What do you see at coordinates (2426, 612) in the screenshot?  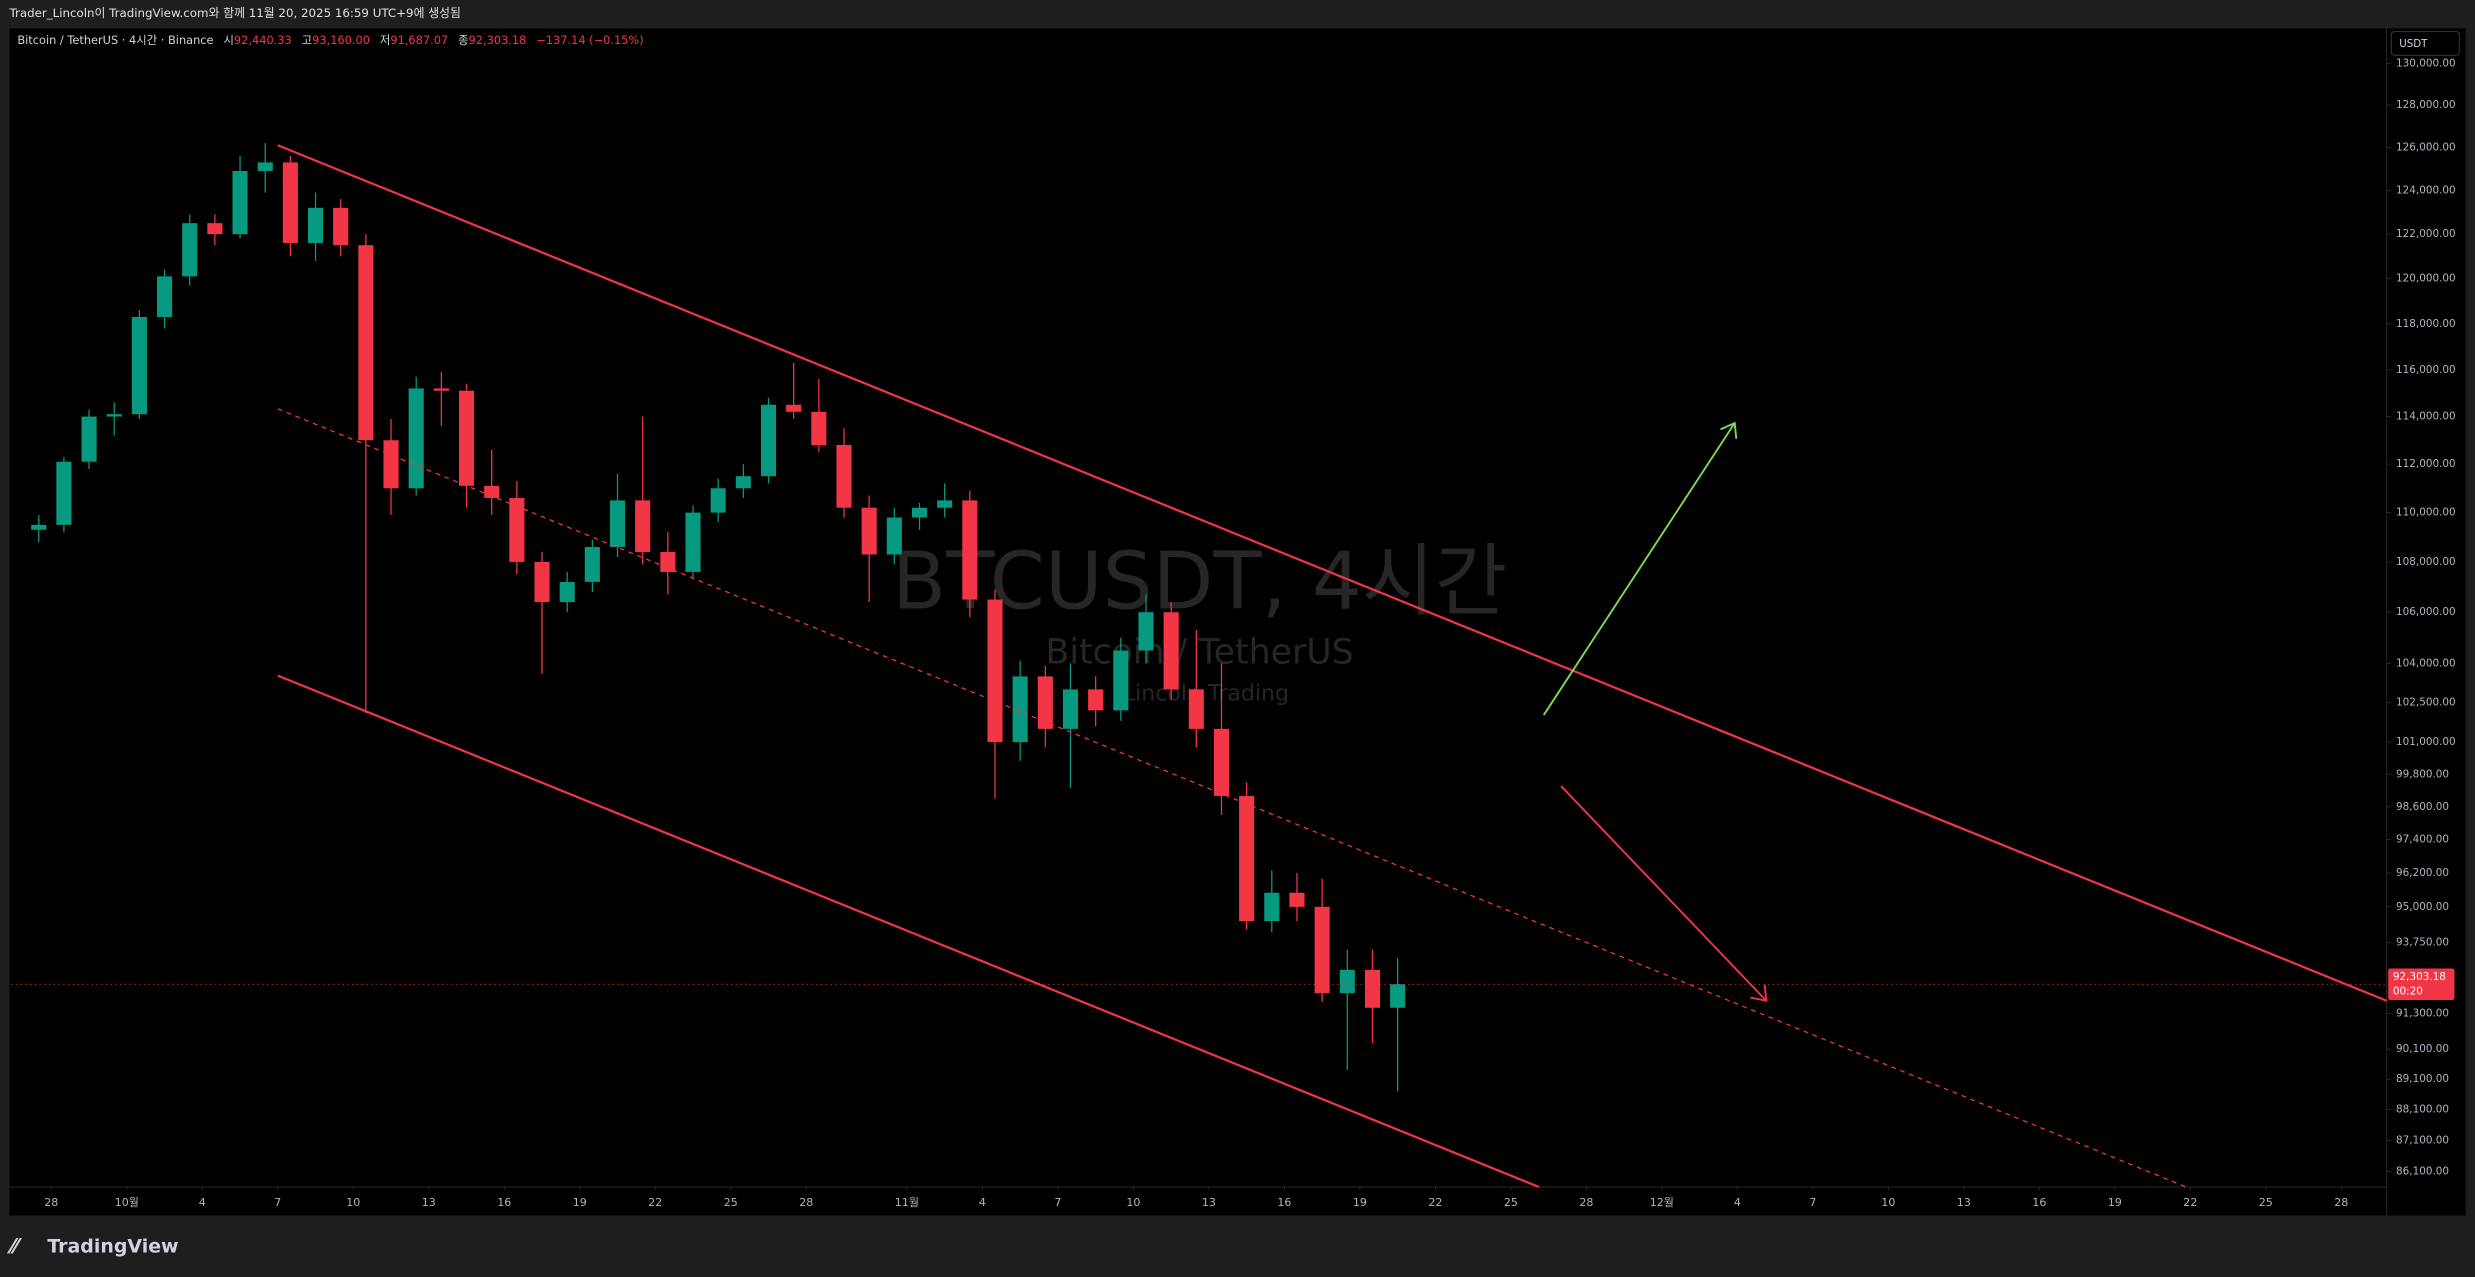 I see `y-tick-label: 106,000.00` at bounding box center [2426, 612].